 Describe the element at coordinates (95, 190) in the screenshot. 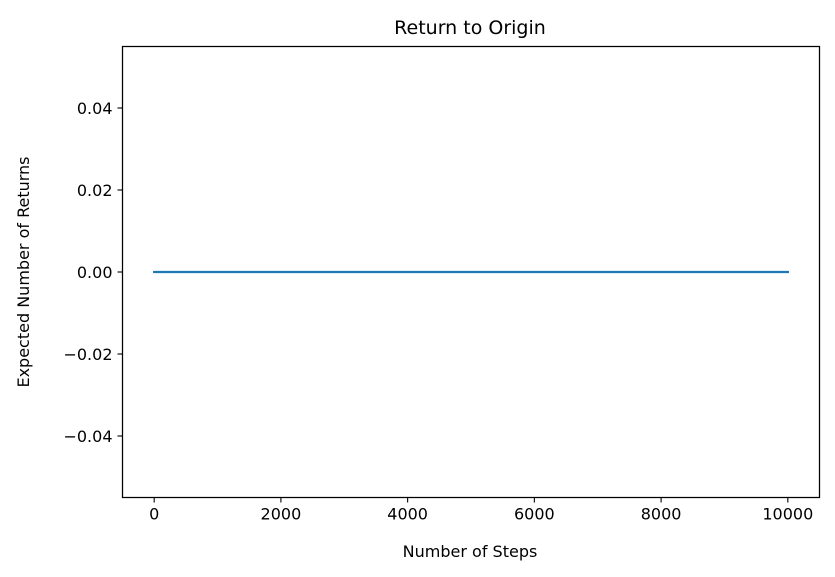

I see `y-tick-label: 0.02` at that location.